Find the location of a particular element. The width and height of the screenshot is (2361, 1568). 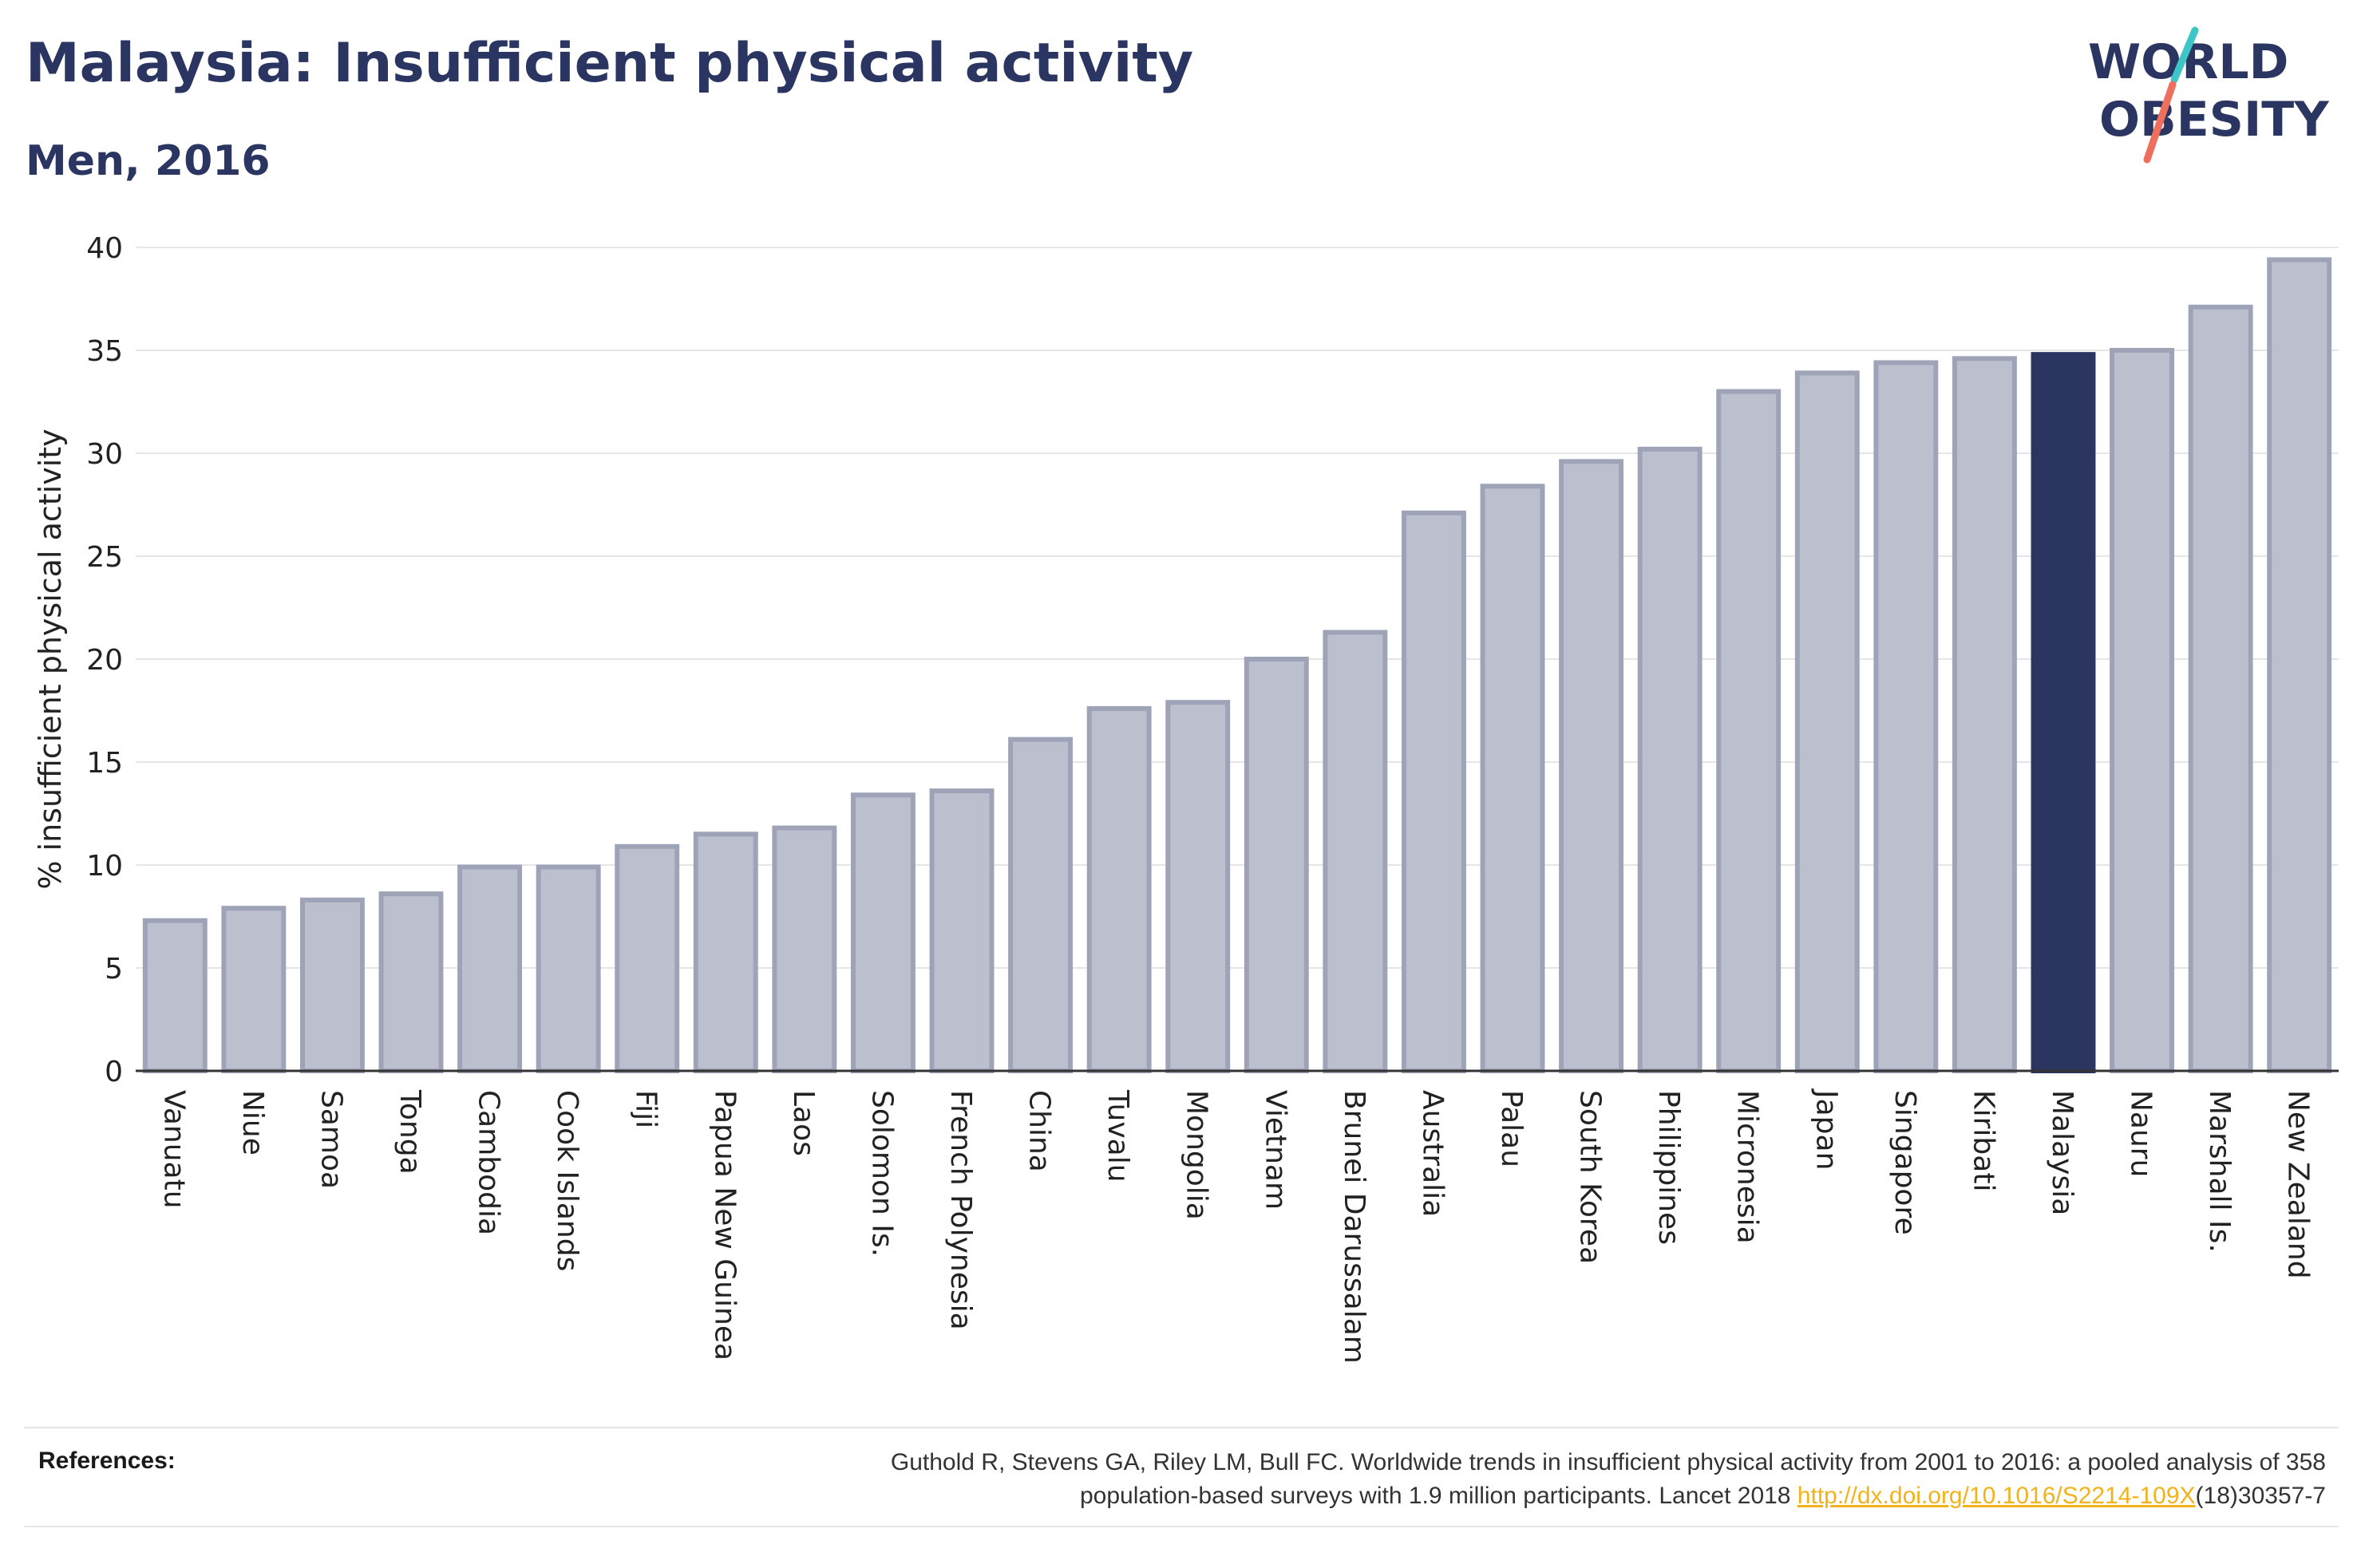

y-axis-label: % insufficient physical activity is located at coordinates (50, 659).